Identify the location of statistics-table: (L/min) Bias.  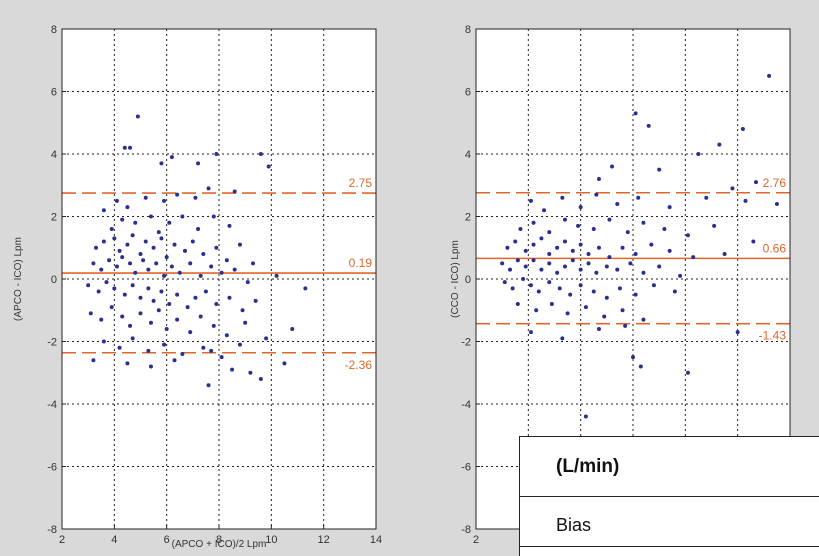
(669, 496).